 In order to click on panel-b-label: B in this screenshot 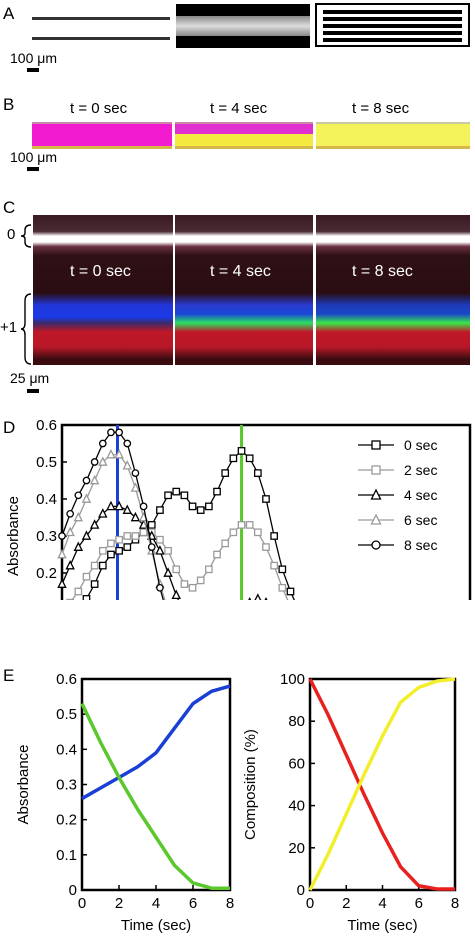, I will do `click(9, 104)`.